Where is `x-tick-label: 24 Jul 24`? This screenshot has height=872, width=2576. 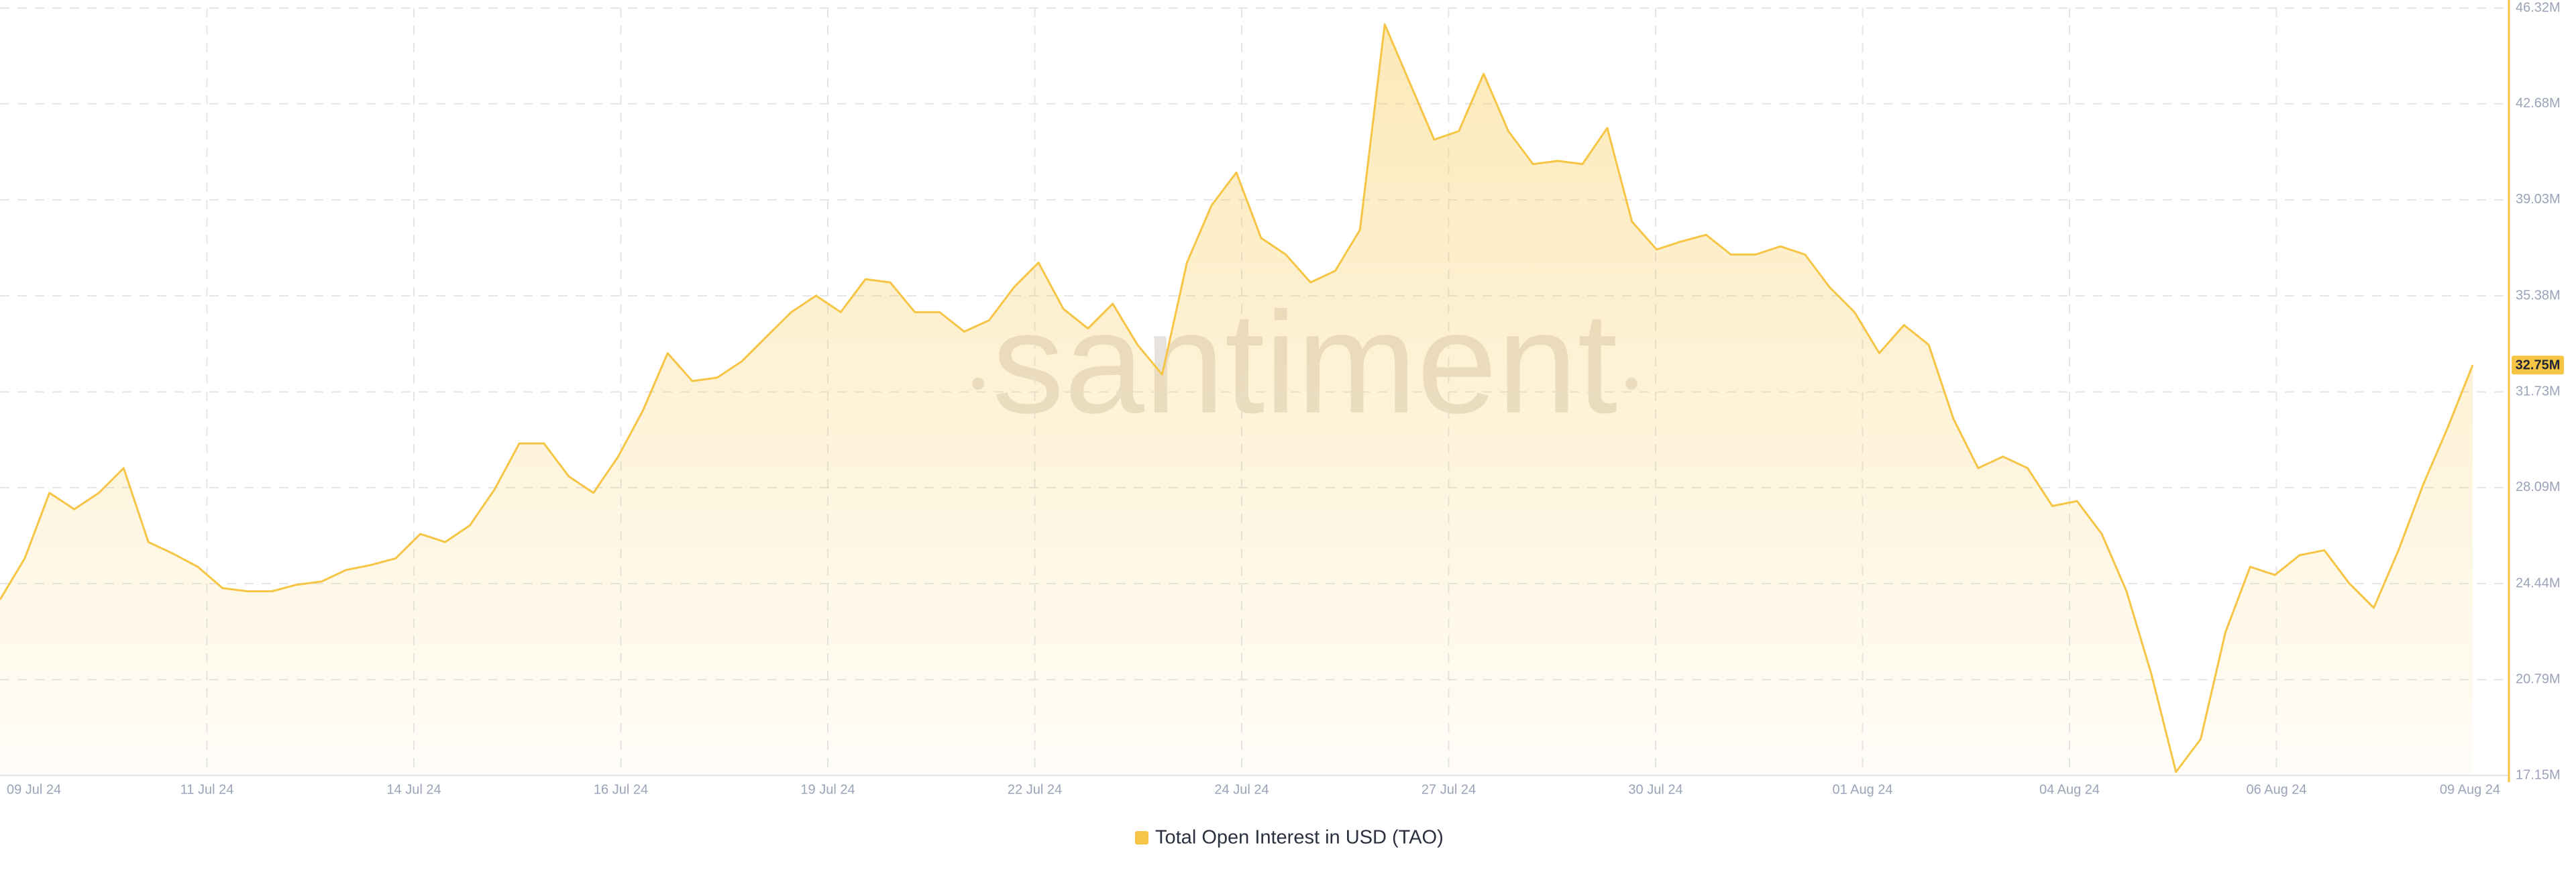
x-tick-label: 24 Jul 24 is located at coordinates (1241, 790).